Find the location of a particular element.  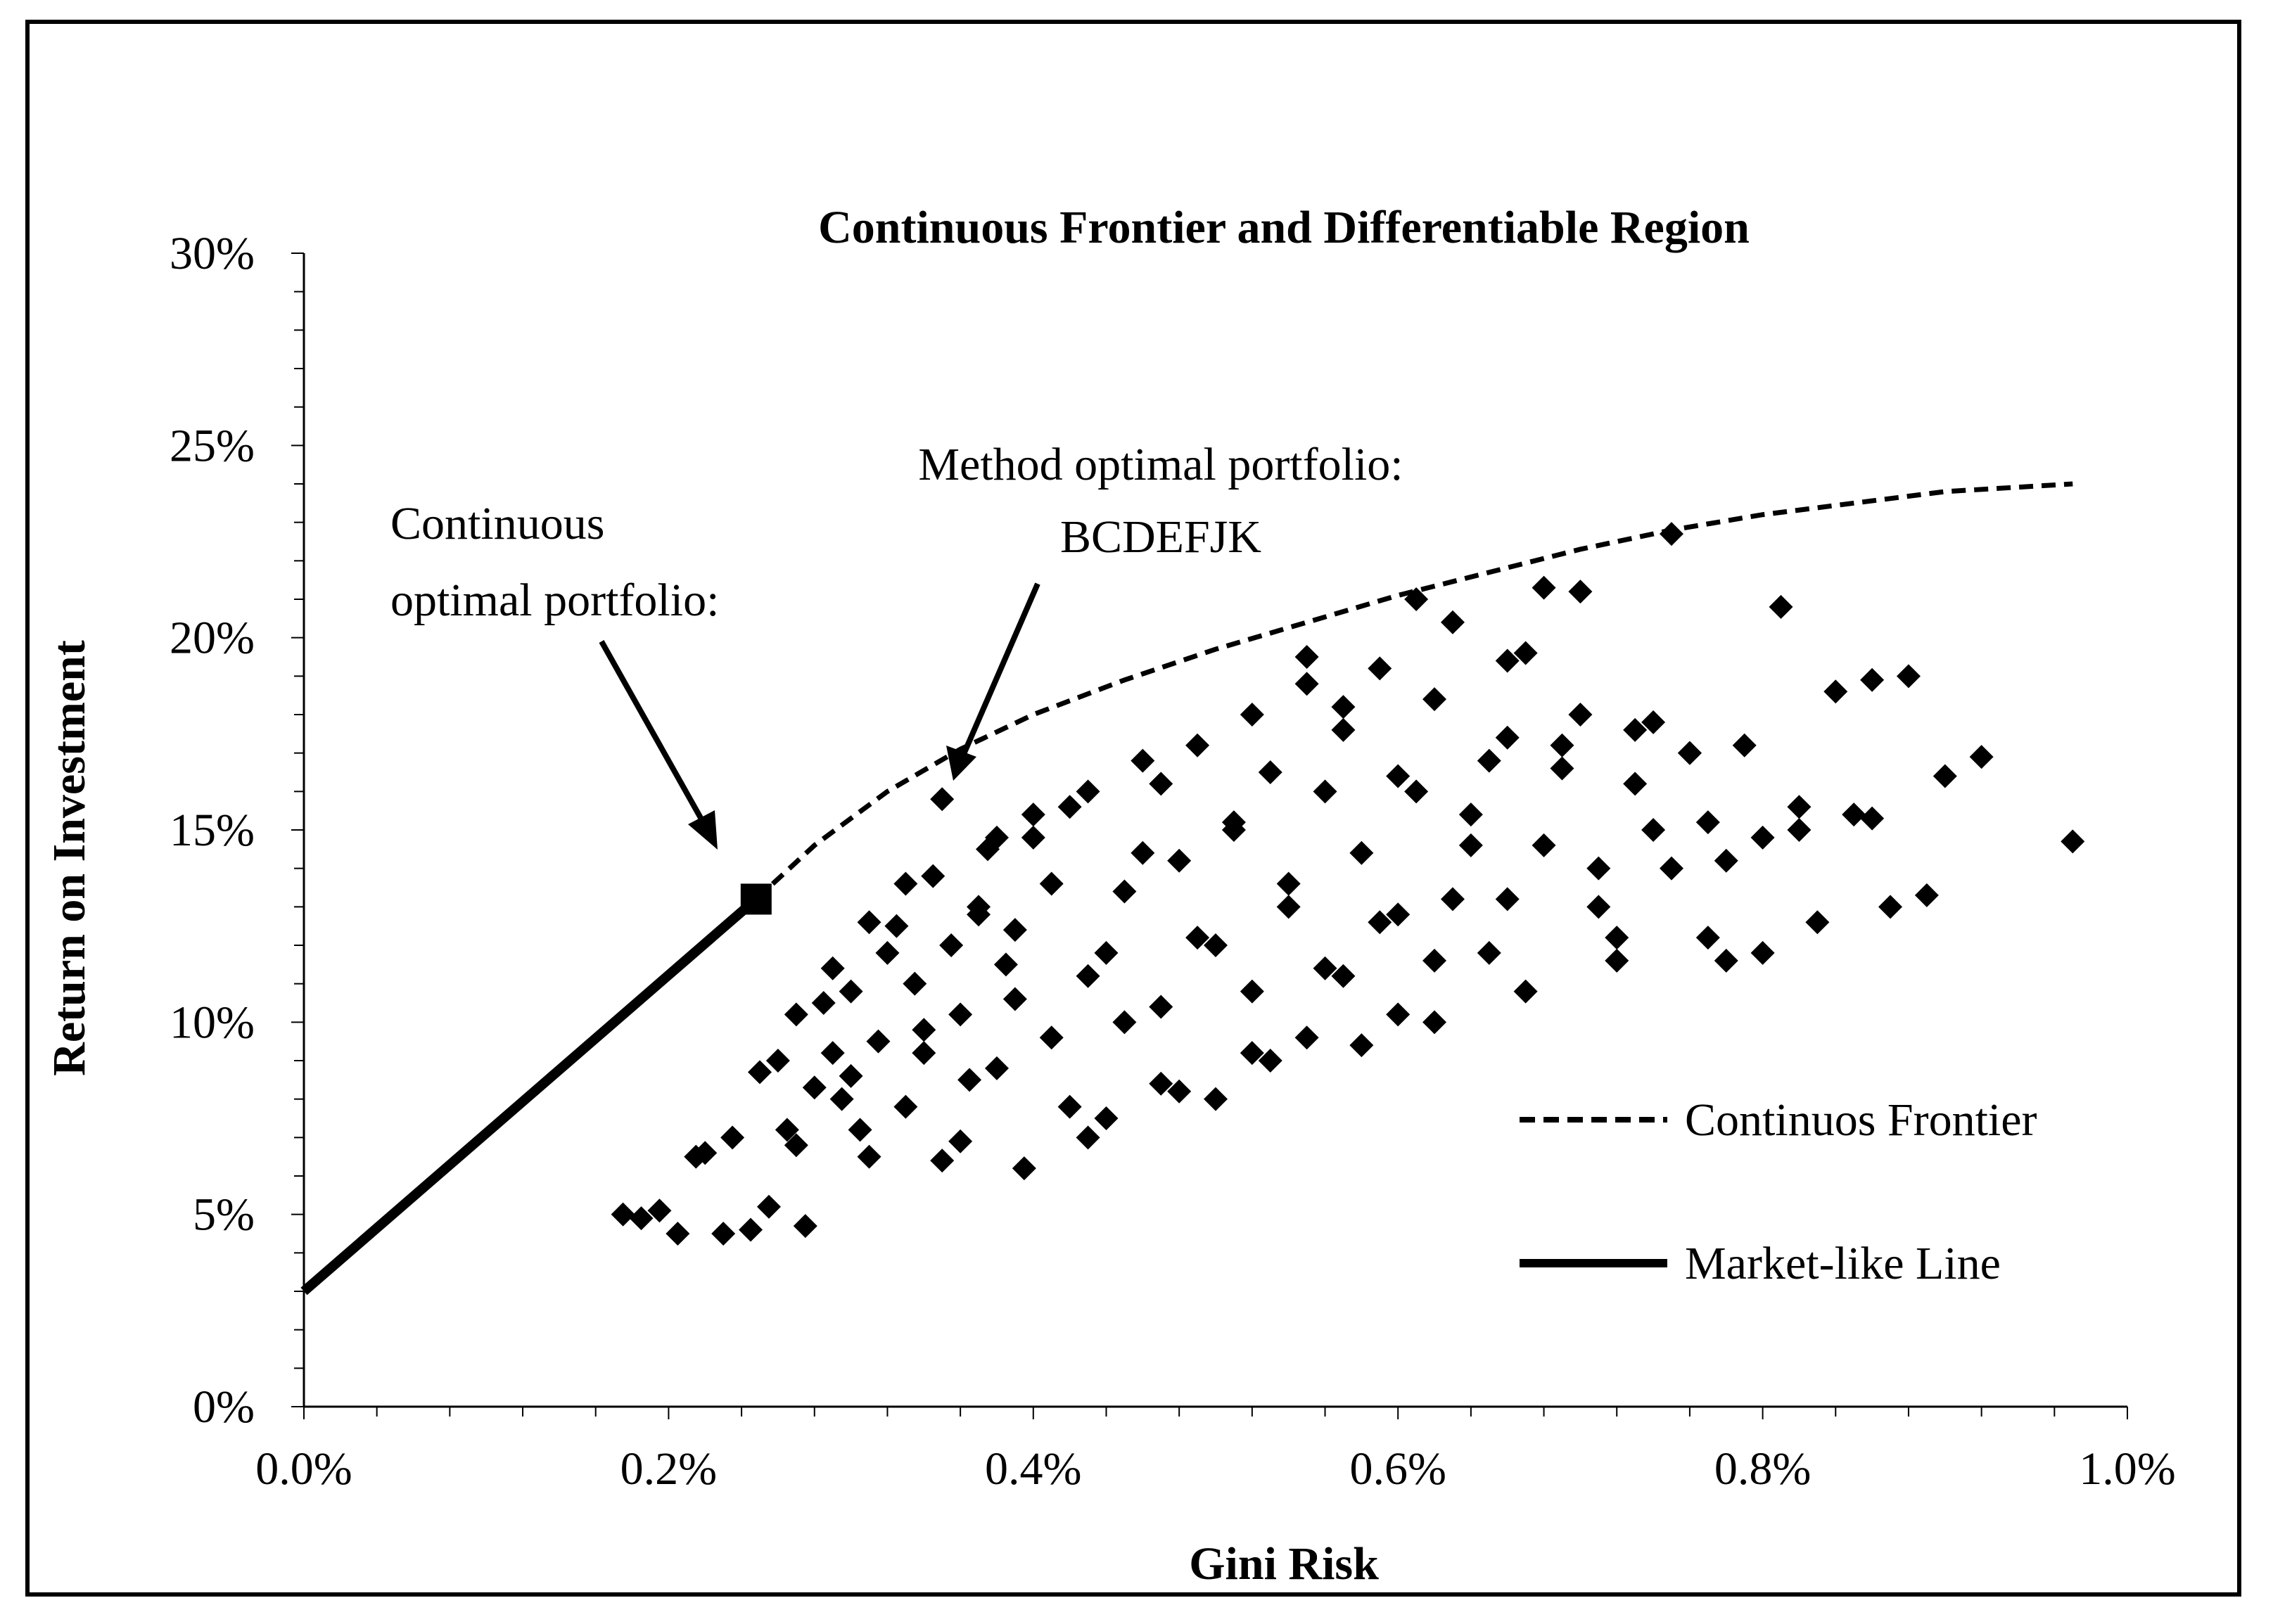

annotation-method-line-2: BCDEFJK is located at coordinates (1160, 537).